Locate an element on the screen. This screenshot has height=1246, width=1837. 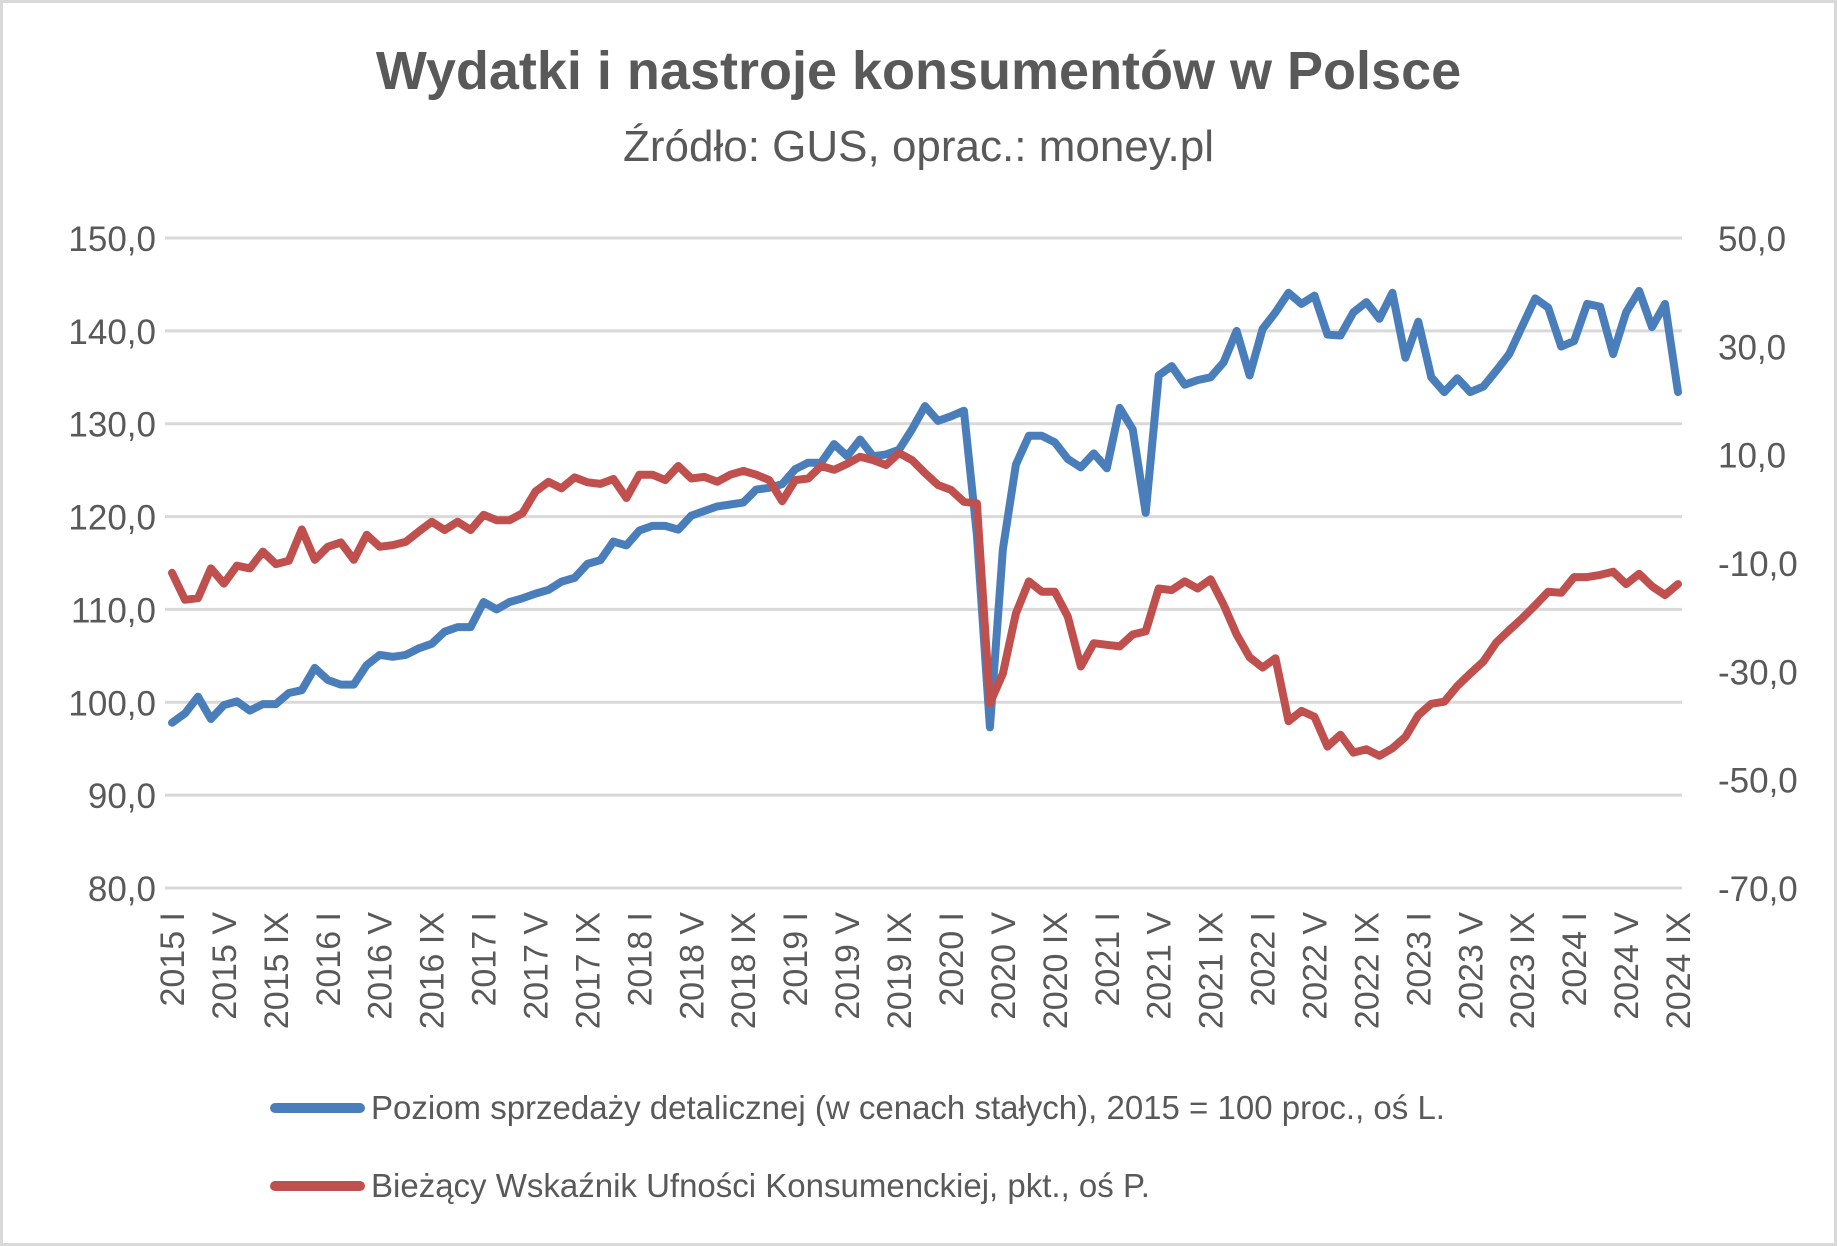
x-tick-label: 2019 IX is located at coordinates (900, 970).